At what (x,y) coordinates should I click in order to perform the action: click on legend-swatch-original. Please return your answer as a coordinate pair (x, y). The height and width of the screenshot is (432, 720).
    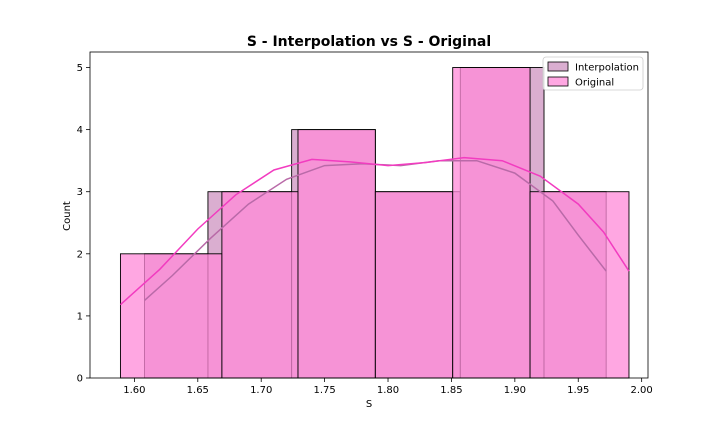
    Looking at the image, I should click on (558, 81).